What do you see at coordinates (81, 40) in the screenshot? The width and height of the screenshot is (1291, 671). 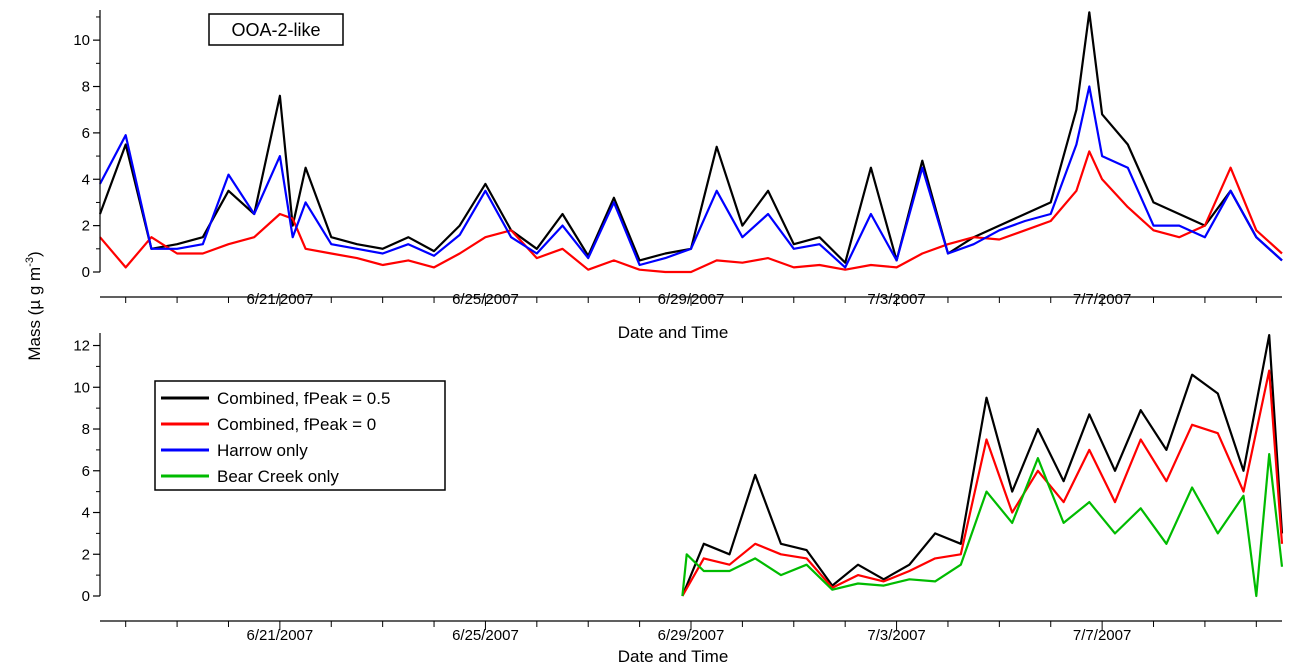 I see `top-y-tick-label: 10` at bounding box center [81, 40].